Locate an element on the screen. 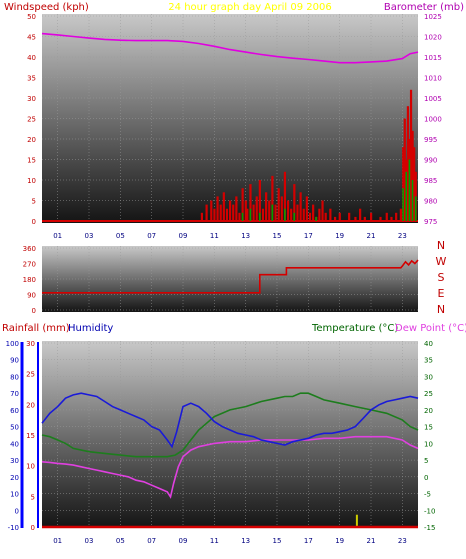 This screenshot has height=559, width=466. humidity-tick: 10 is located at coordinates (14, 495).